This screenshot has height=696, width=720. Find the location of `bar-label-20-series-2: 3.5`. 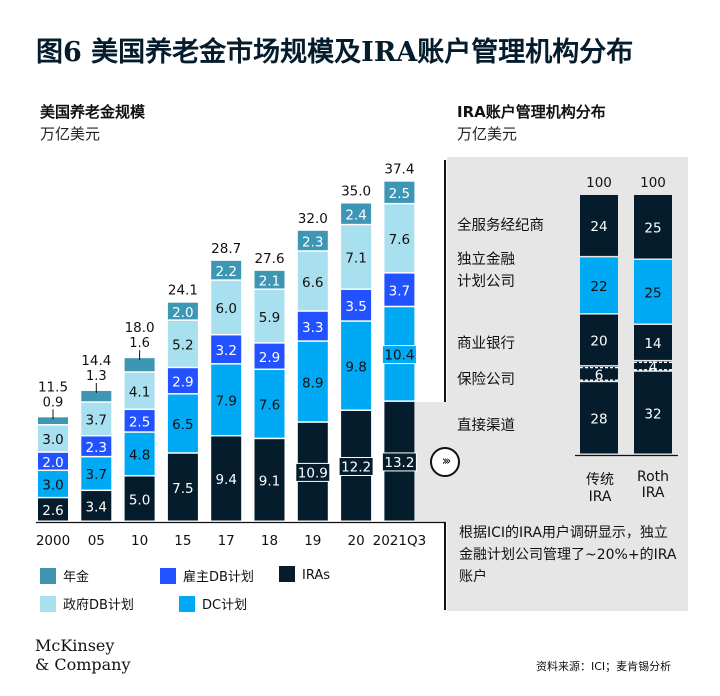

bar-label-20-series-2: 3.5 is located at coordinates (355, 307).